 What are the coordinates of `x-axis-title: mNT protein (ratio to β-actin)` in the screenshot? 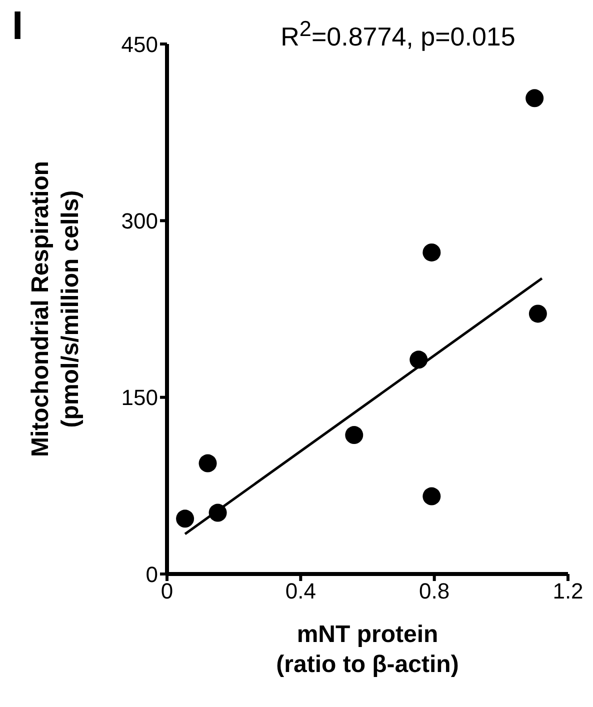 It's located at (367, 649).